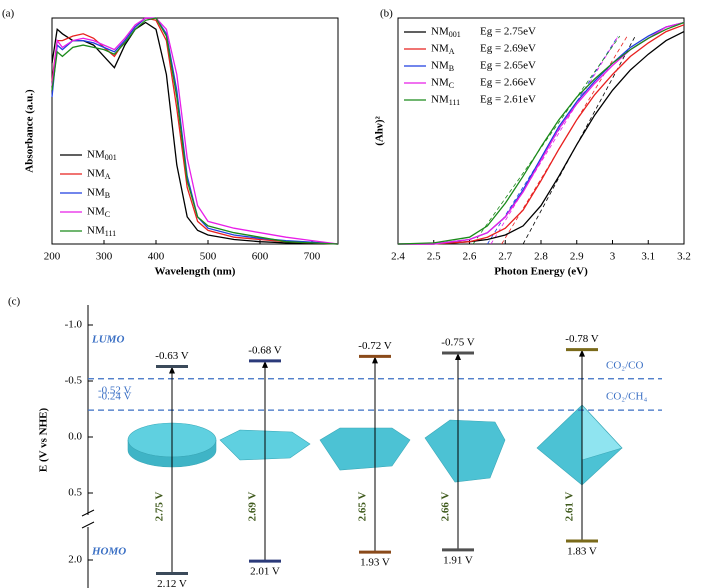 Image resolution: width=714 pixels, height=588 pixels. What do you see at coordinates (375, 563) in the screenshot?
I see `homo-value: 1.93 V` at bounding box center [375, 563].